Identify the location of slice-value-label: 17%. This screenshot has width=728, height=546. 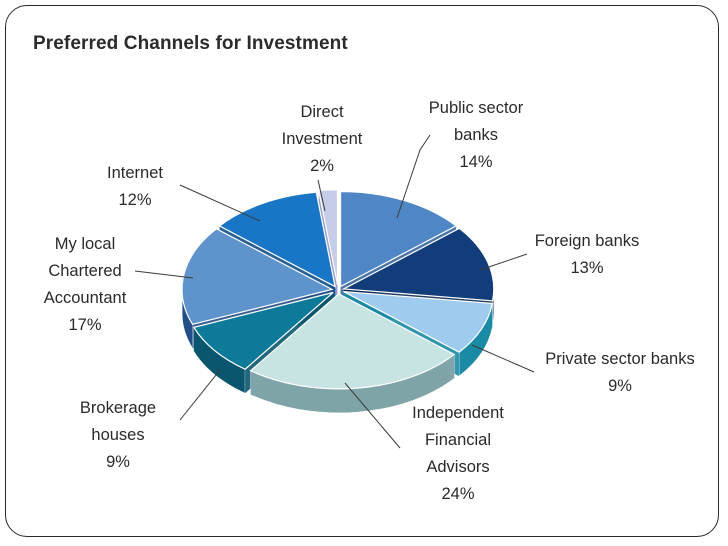
(84, 325).